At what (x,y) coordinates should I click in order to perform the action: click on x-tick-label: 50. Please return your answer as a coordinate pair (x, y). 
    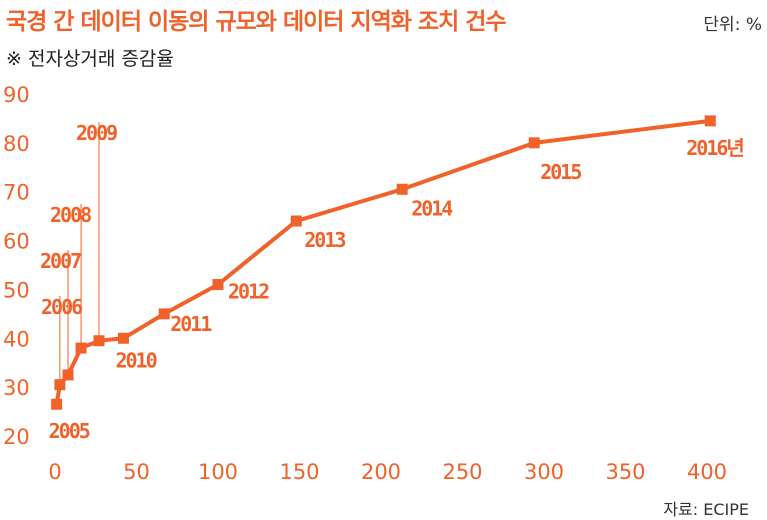
    Looking at the image, I should click on (136, 472).